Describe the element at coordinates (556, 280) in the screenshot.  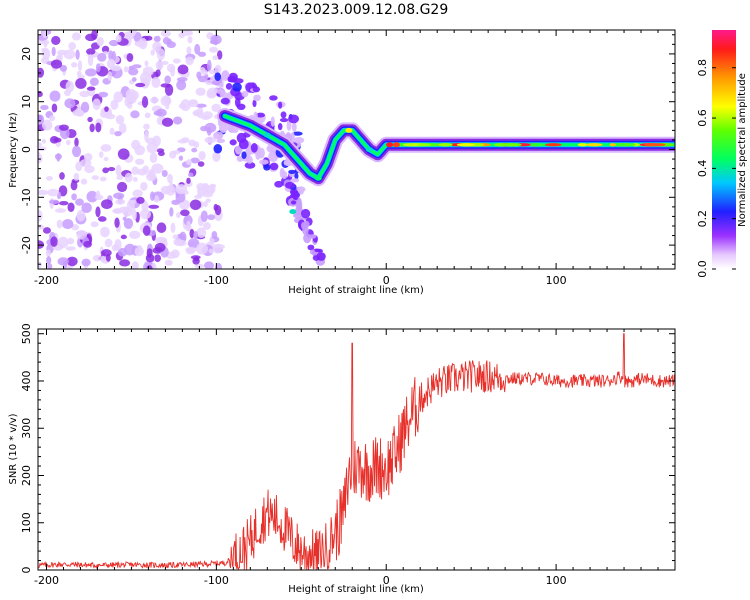
I see `x-tick-label: 100` at that location.